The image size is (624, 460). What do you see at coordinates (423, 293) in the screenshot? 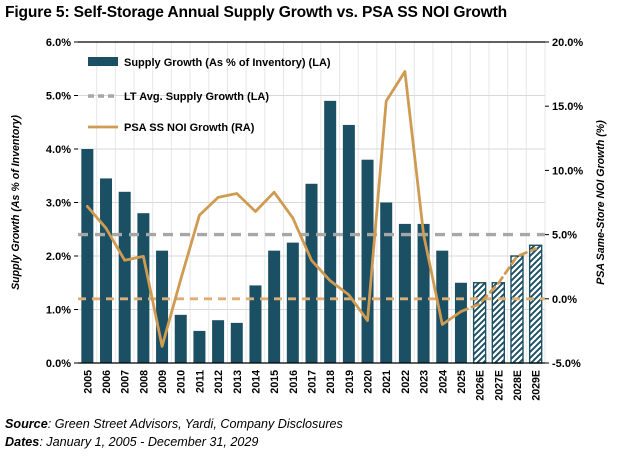
I see `bar-2023` at bounding box center [423, 293].